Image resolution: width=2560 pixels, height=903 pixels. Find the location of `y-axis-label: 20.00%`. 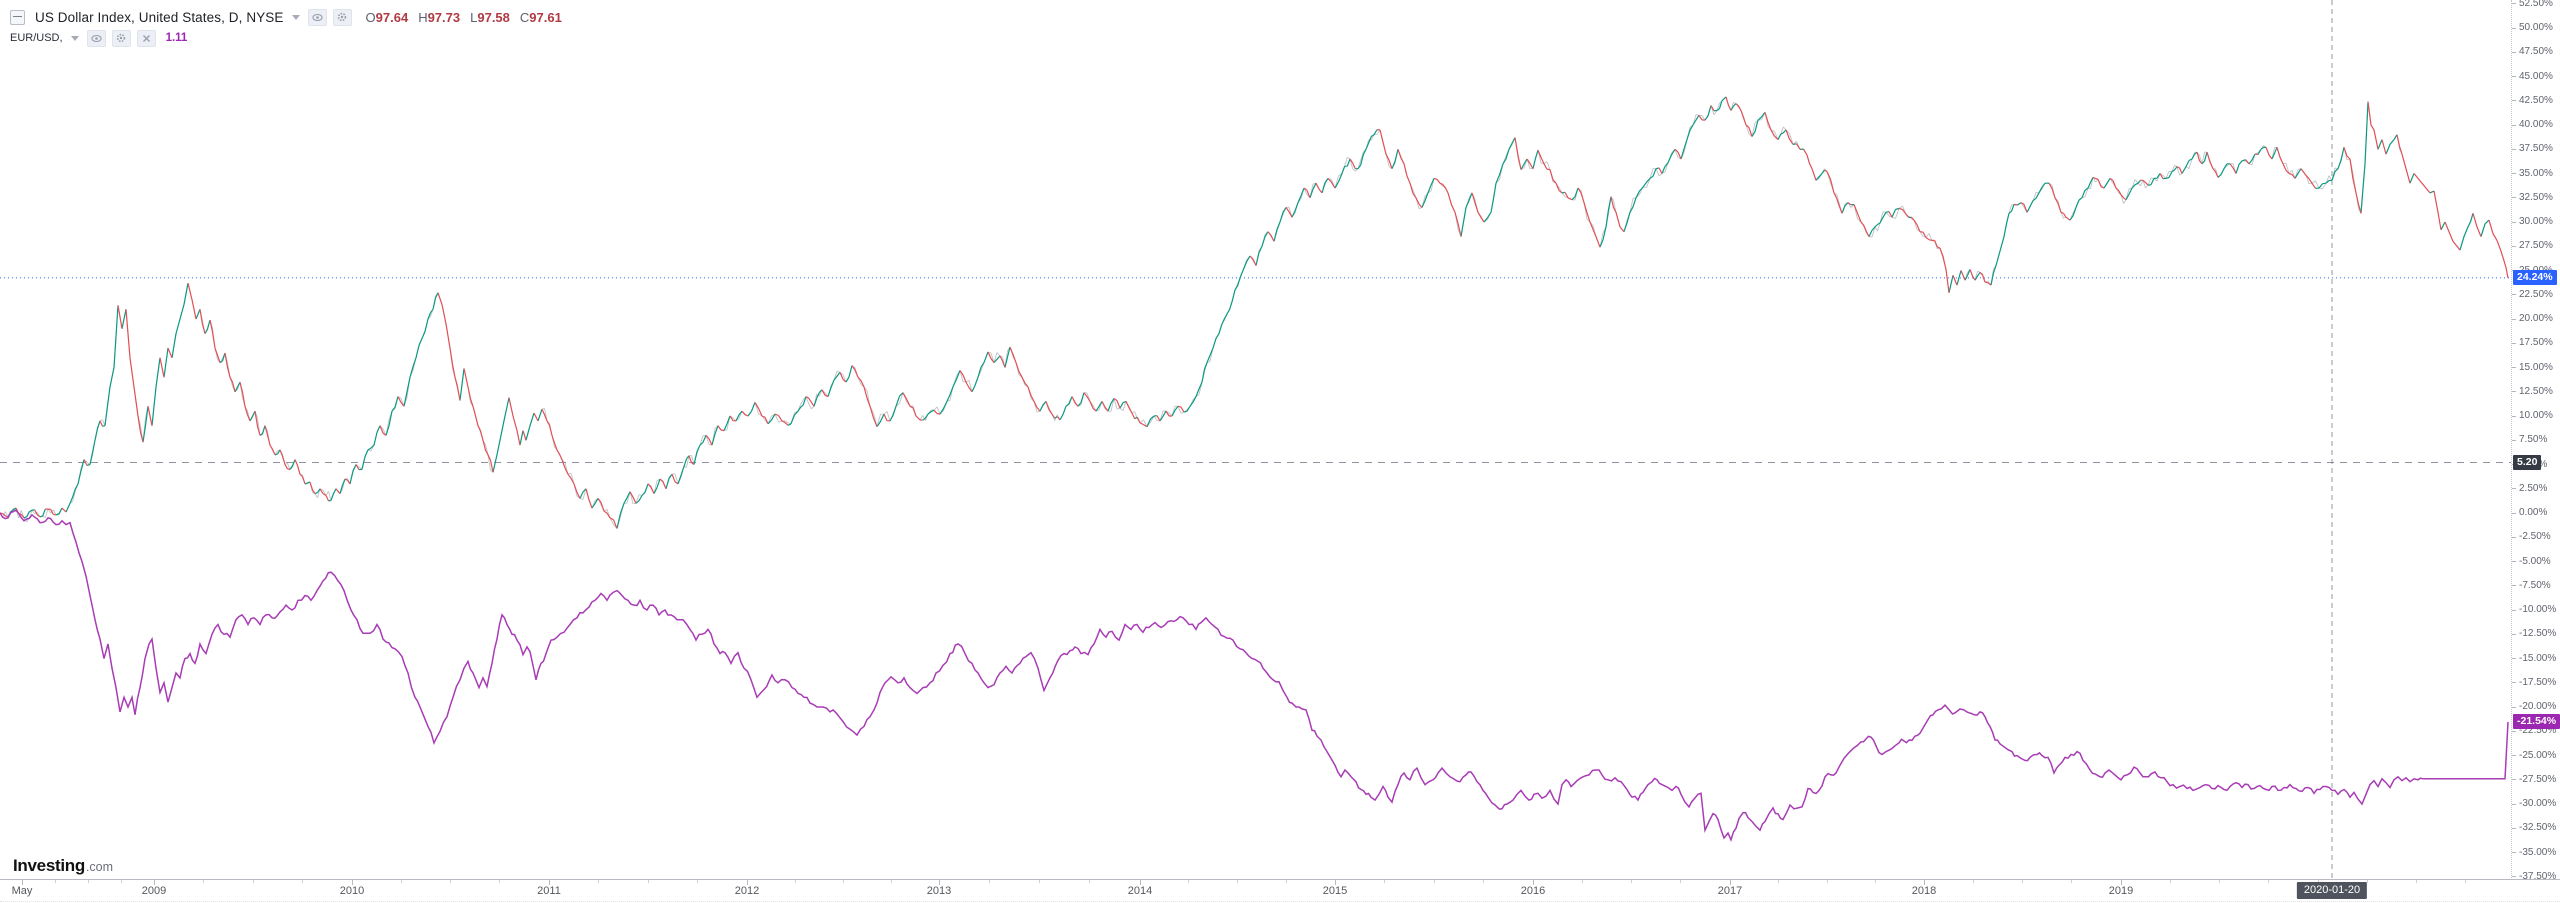

y-axis-label: 20.00% is located at coordinates (2536, 318).